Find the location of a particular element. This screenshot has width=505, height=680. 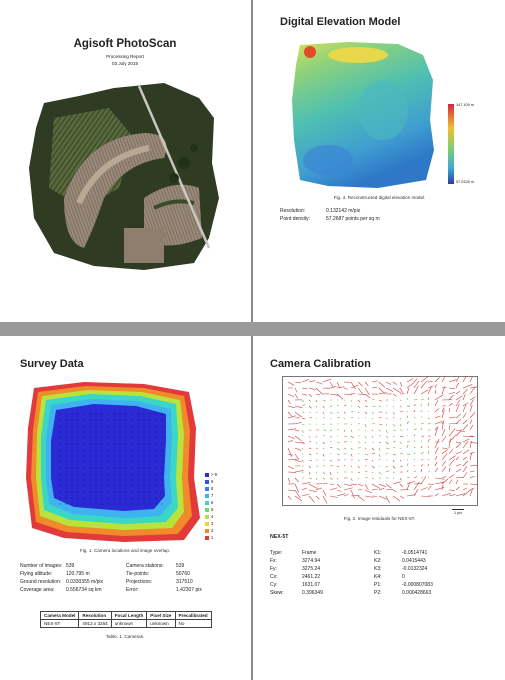

scale-bar is located at coordinates (458, 509).